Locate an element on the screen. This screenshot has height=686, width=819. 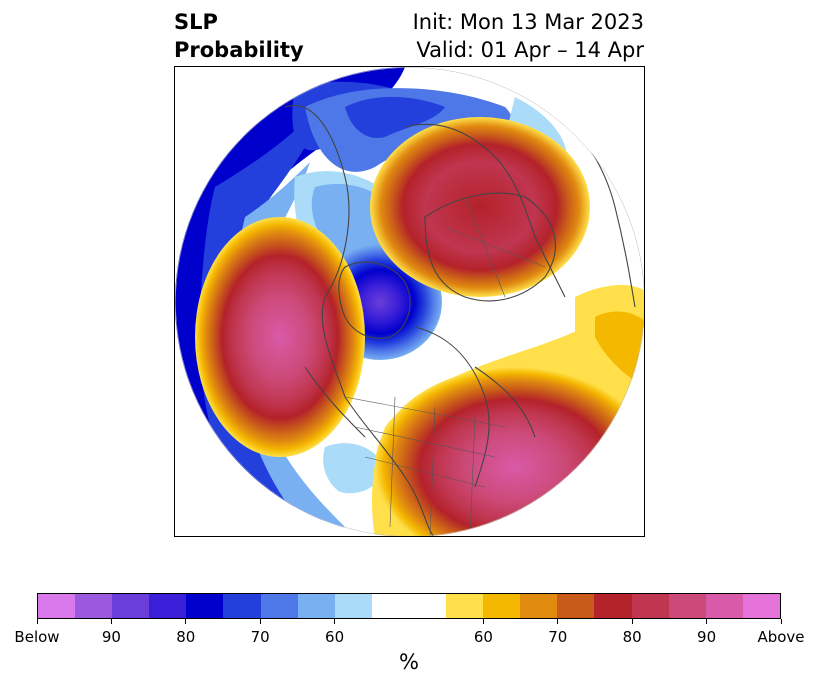
quantity-label: Probability is located at coordinates (239, 50).